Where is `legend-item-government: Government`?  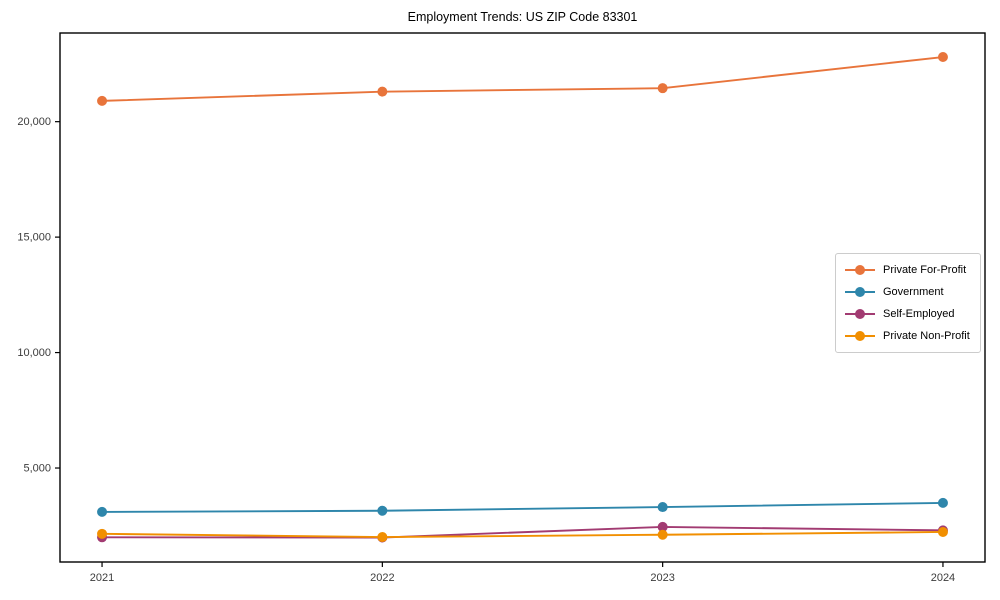
legend-item-government: Government is located at coordinates (907, 292).